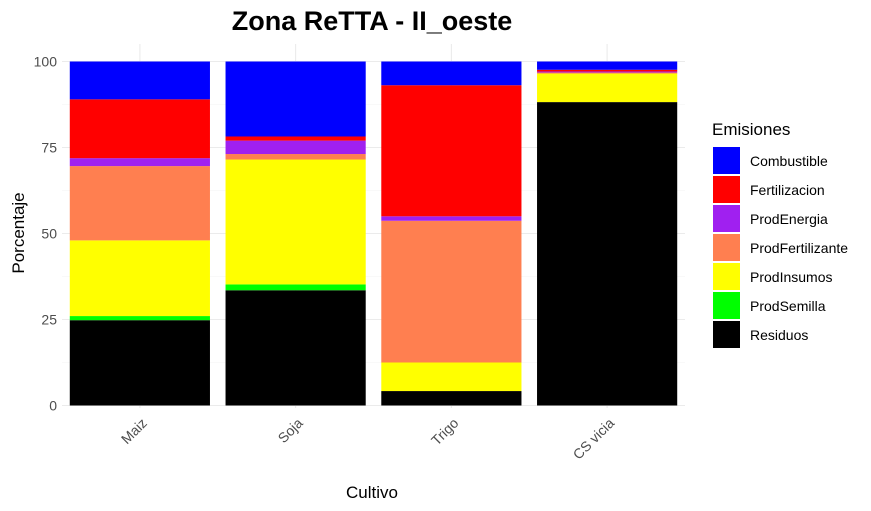 This screenshot has height=511, width=871. I want to click on bar-cs-vicia-prodfertilizante, so click(607, 73).